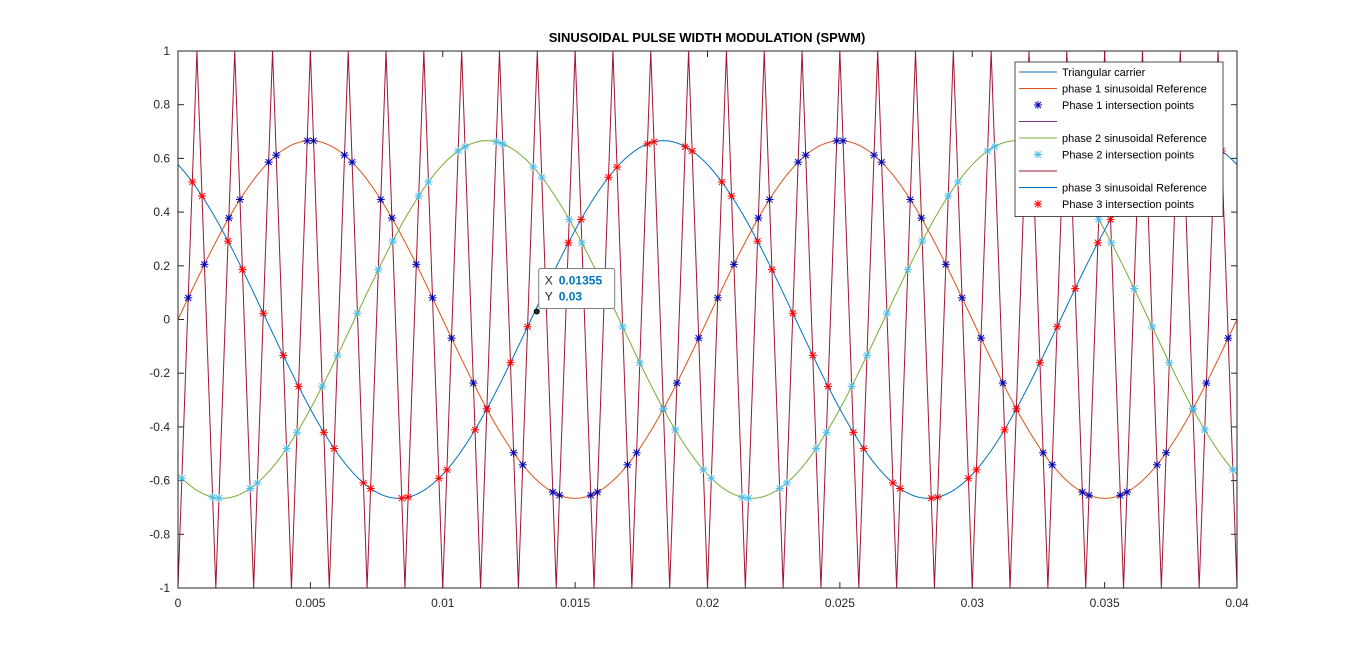 This screenshot has height=661, width=1366. I want to click on x-tick-label: 0.03, so click(973, 603).